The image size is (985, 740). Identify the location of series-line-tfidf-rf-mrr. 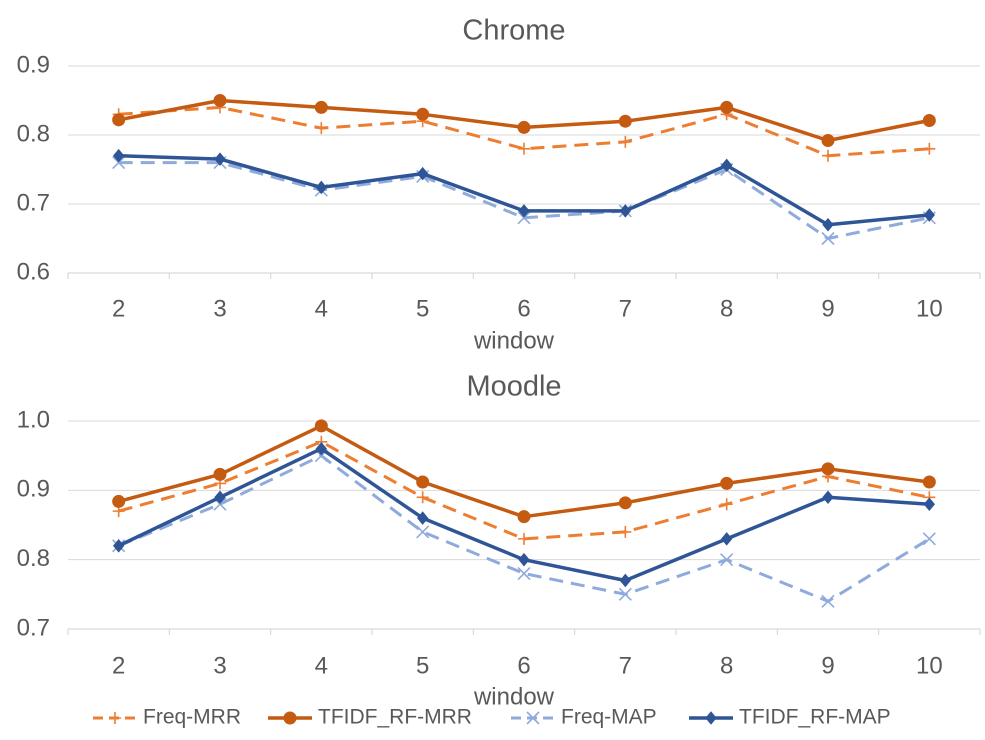
(524, 471).